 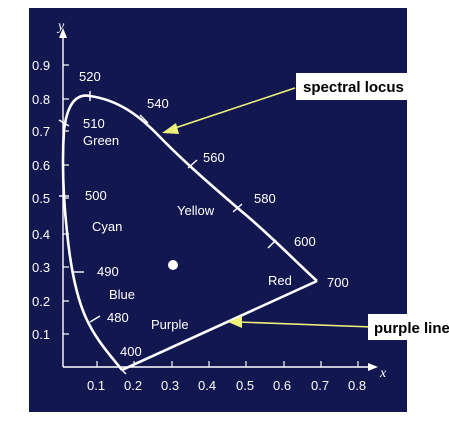 What do you see at coordinates (196, 210) in the screenshot?
I see `region-label-yellow: Yellow` at bounding box center [196, 210].